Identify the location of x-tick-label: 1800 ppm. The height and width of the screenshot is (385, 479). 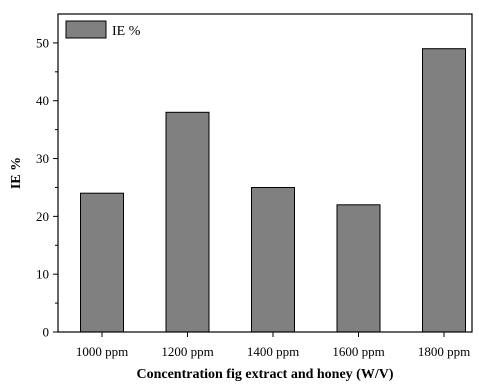
(444, 351).